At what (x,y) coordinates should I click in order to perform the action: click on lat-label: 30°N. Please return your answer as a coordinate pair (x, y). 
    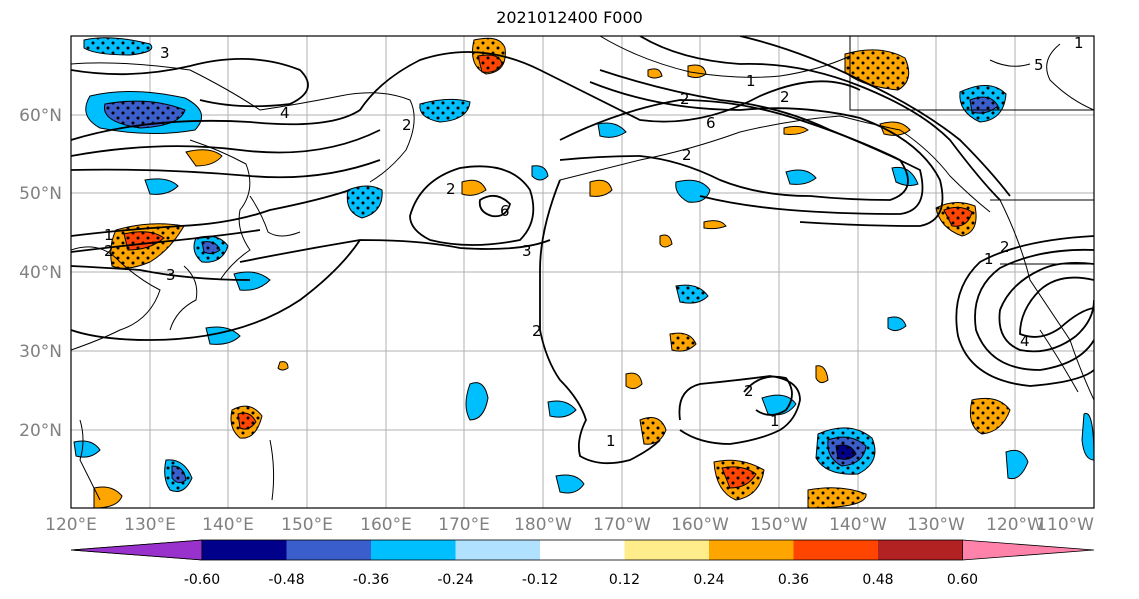
    Looking at the image, I should click on (40, 352).